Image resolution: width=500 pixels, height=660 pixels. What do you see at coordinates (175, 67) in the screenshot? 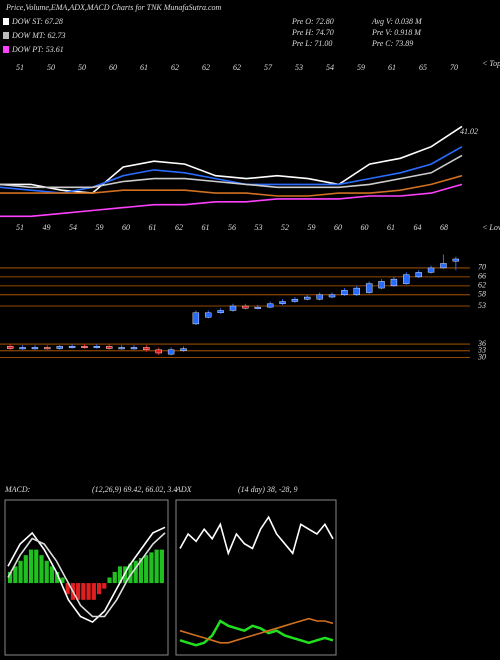
I see `top-label: 62` at bounding box center [175, 67].